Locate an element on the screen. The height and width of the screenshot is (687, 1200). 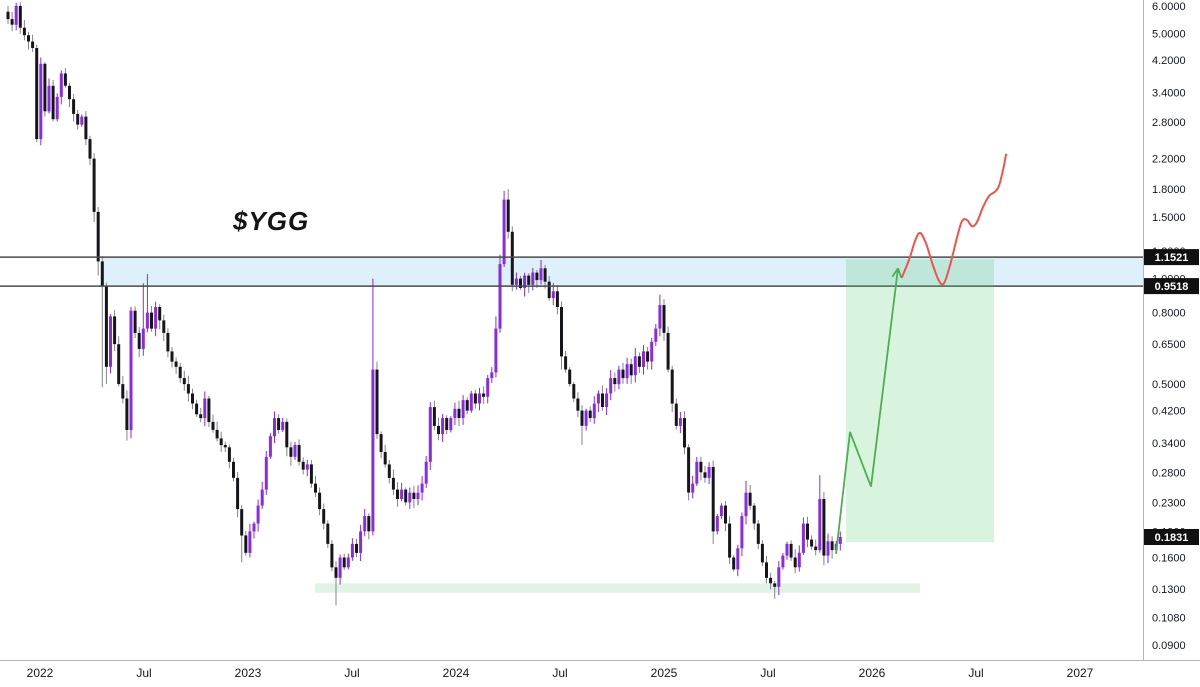
symbol-label: $YGG is located at coordinates (271, 221).